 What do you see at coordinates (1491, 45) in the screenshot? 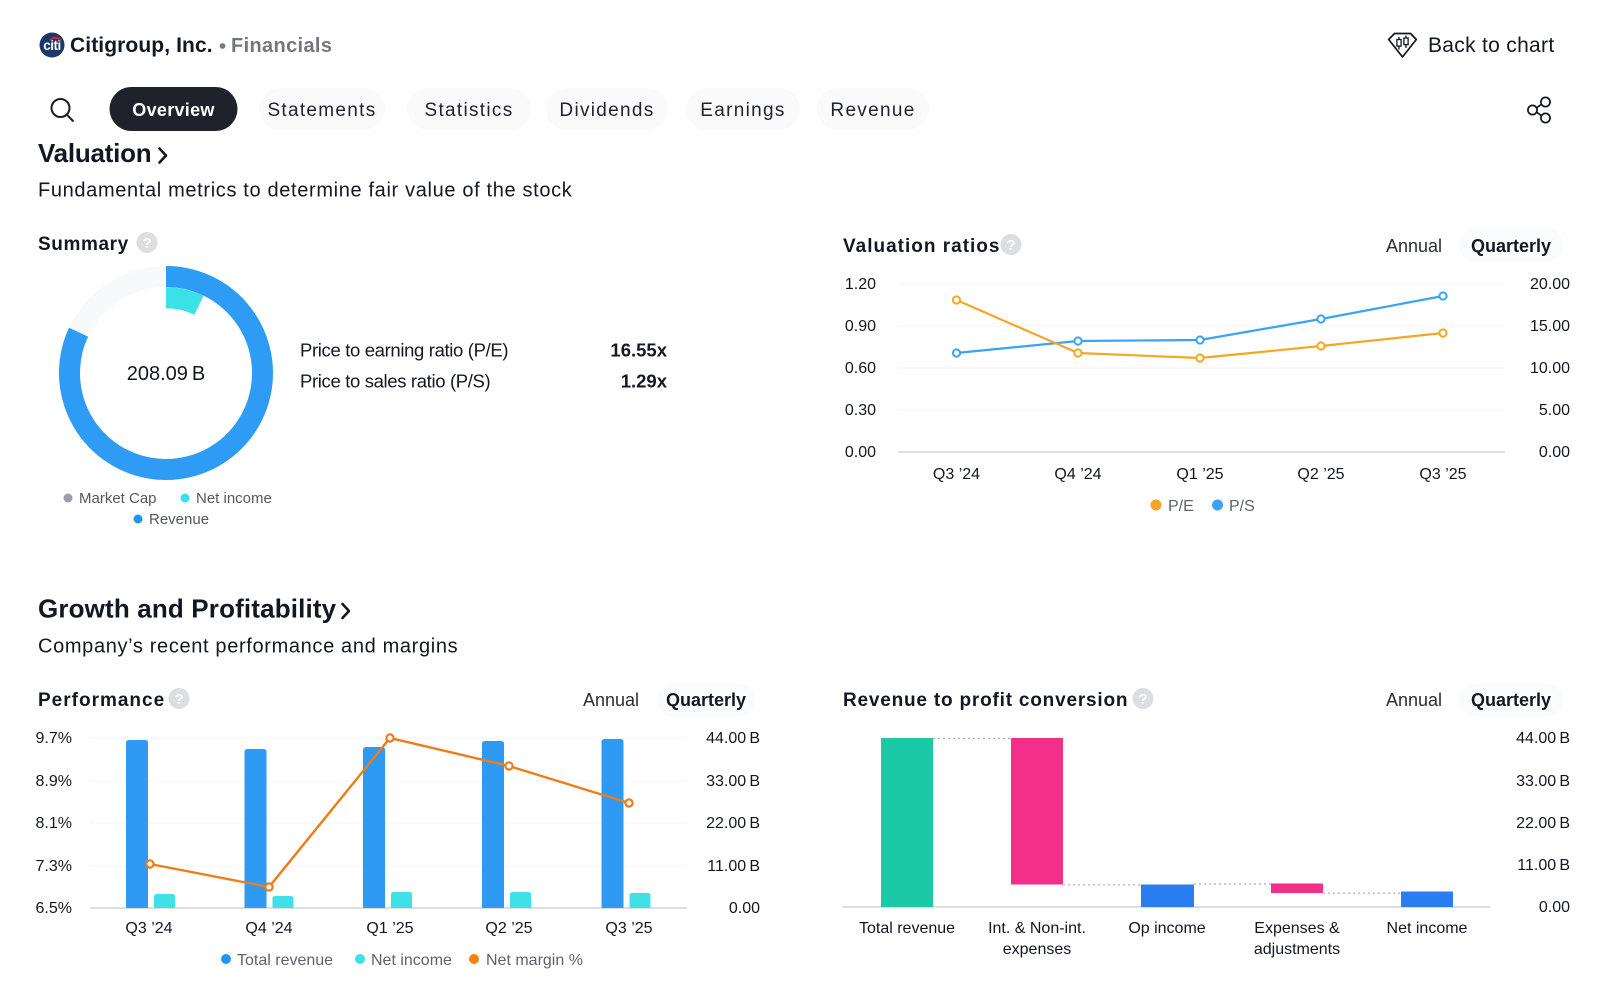
I see `svg-text: Back to chart` at bounding box center [1491, 45].